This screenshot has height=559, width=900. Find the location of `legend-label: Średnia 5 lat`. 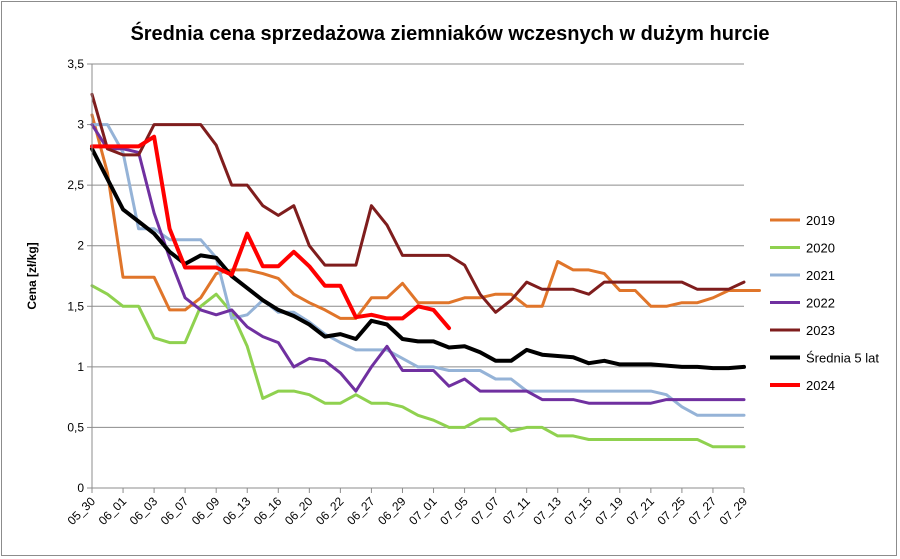

legend-label: Średnia 5 lat is located at coordinates (842, 358).